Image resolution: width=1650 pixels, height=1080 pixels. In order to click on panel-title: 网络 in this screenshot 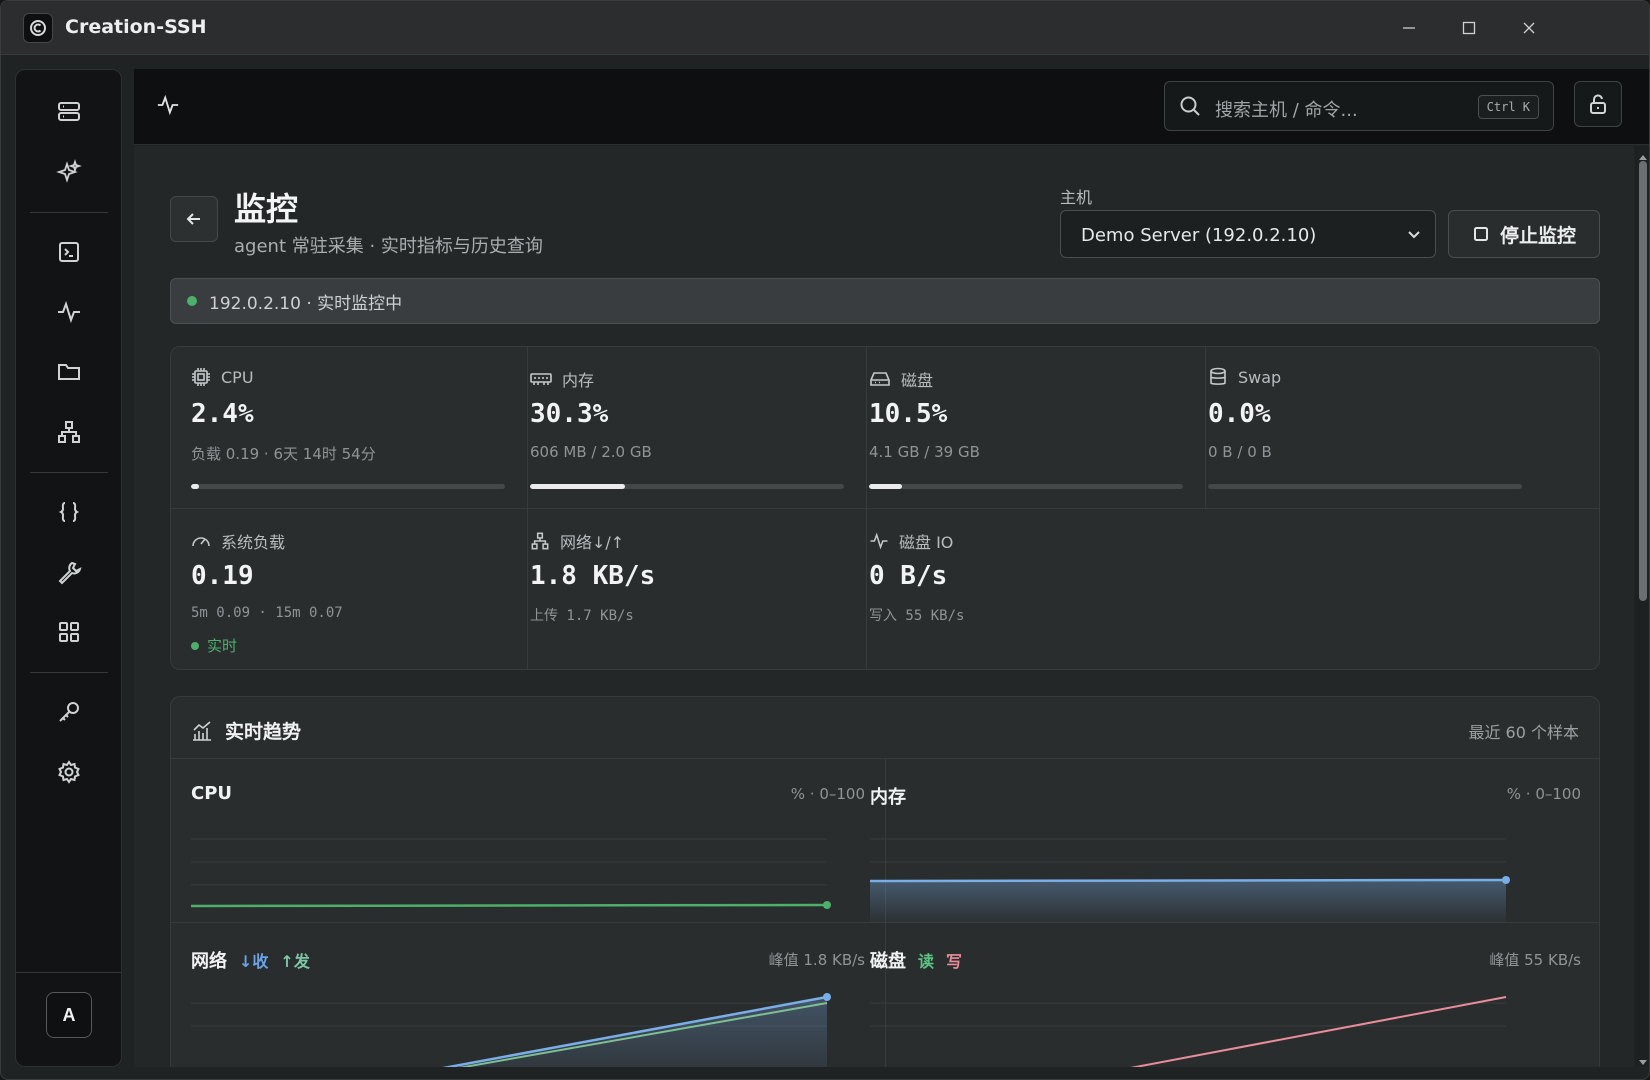, I will do `click(209, 961)`.